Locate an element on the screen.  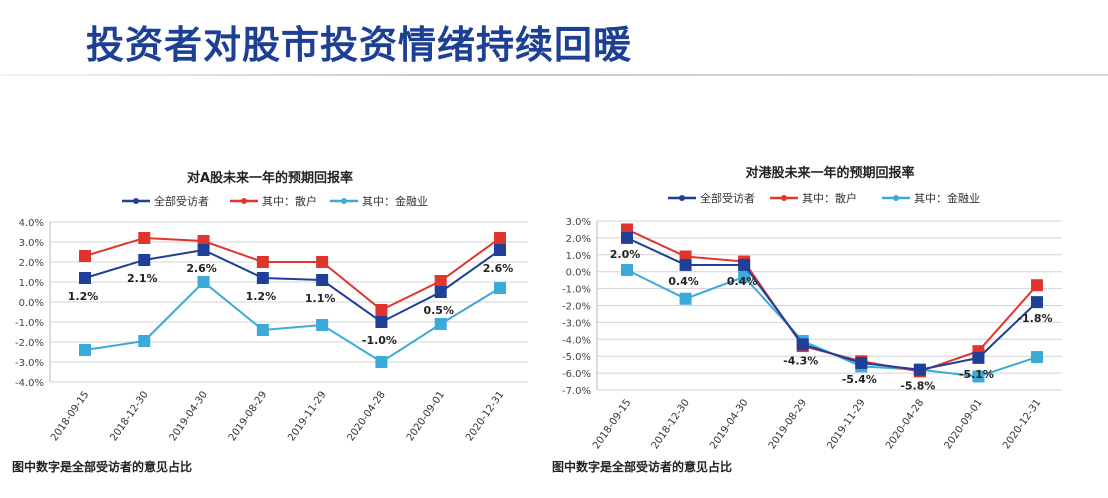
y-tick-label: -2.0% is located at coordinates (29, 343).